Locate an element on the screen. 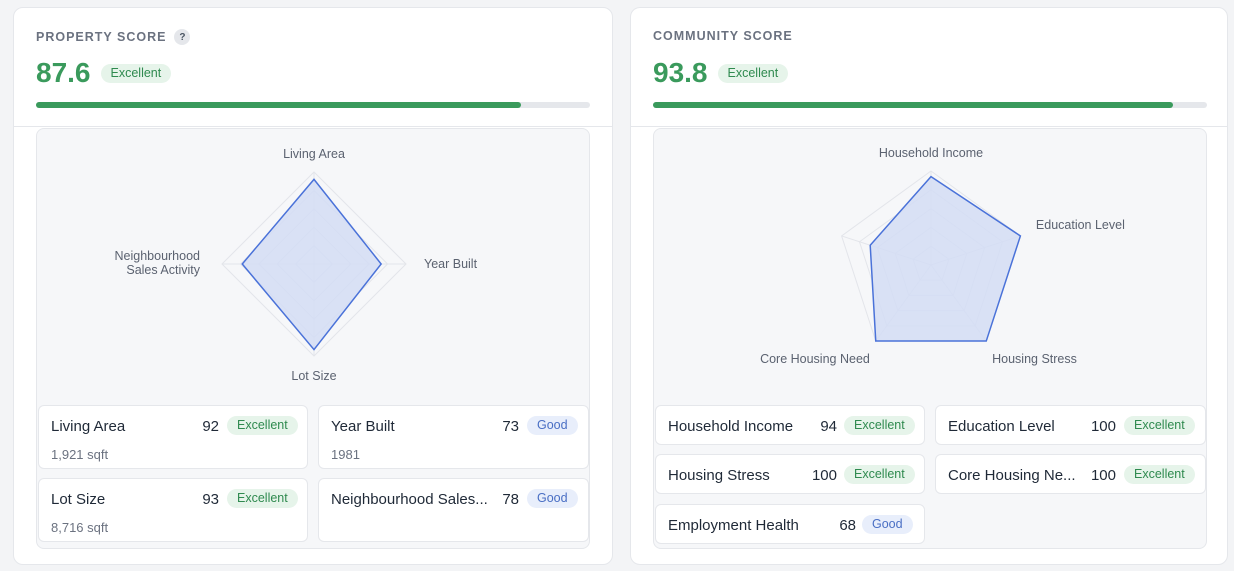 The image size is (1234, 571). property-score-title-text: PROPERTY SCORE is located at coordinates (101, 37).